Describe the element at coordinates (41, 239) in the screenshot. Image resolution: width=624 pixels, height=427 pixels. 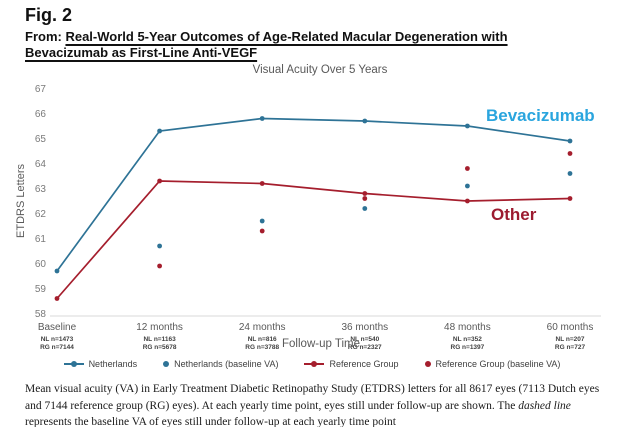
I see `y-tick-label: 61` at that location.